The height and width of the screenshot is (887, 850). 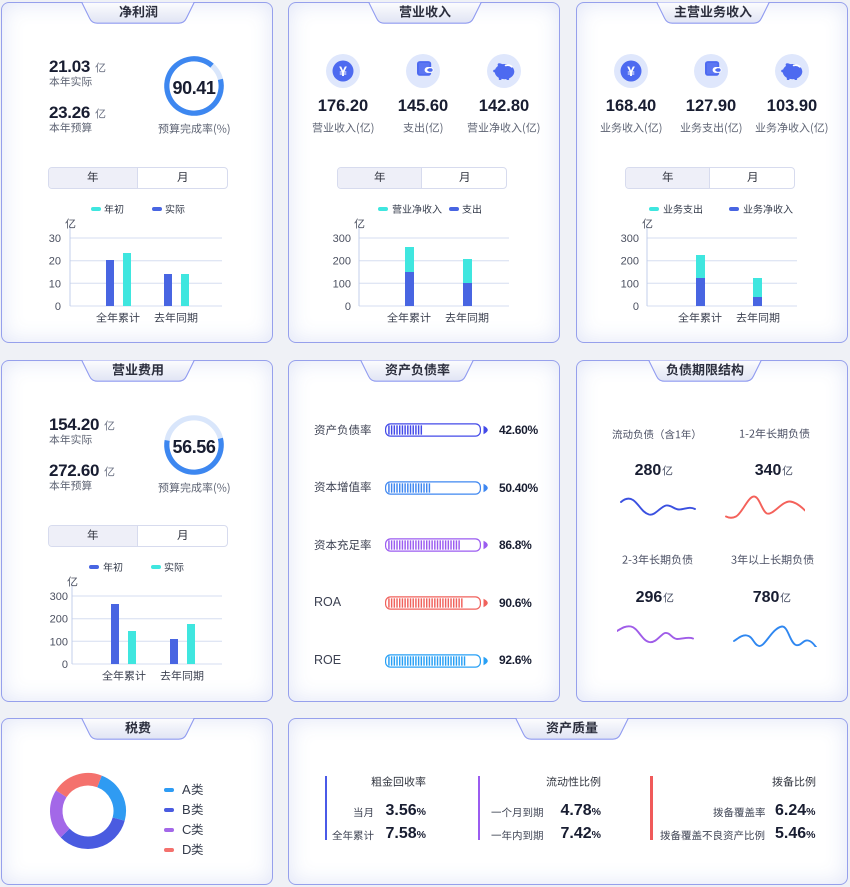 I want to click on svg-text: 30, so click(x=55, y=239).